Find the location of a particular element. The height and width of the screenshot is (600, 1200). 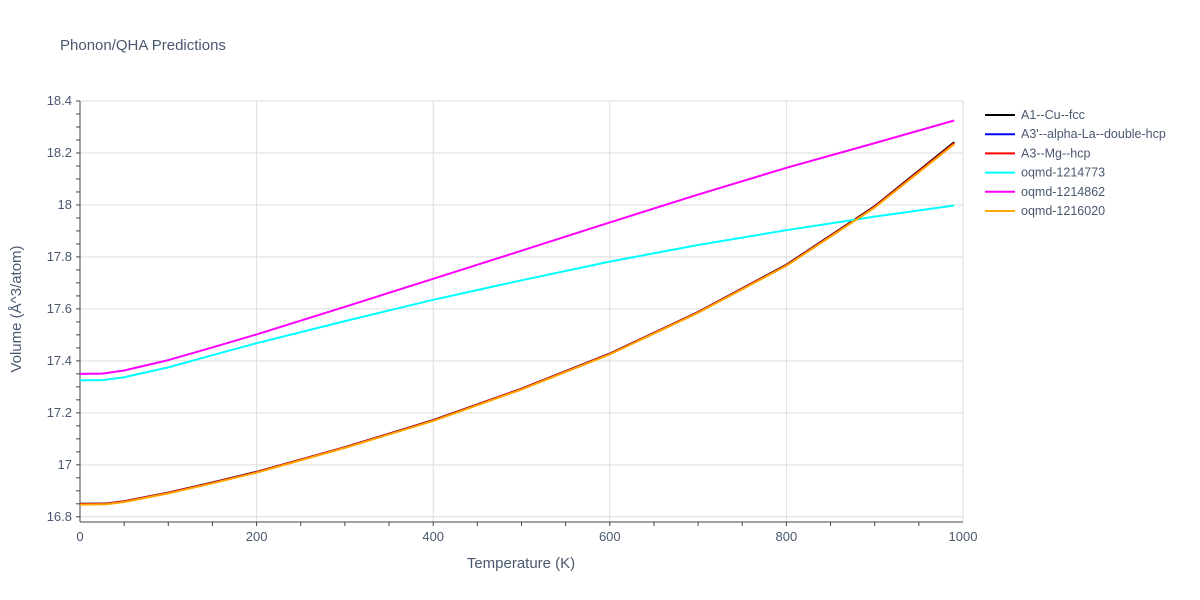

y-tick-label: 16.8 is located at coordinates (59, 516).